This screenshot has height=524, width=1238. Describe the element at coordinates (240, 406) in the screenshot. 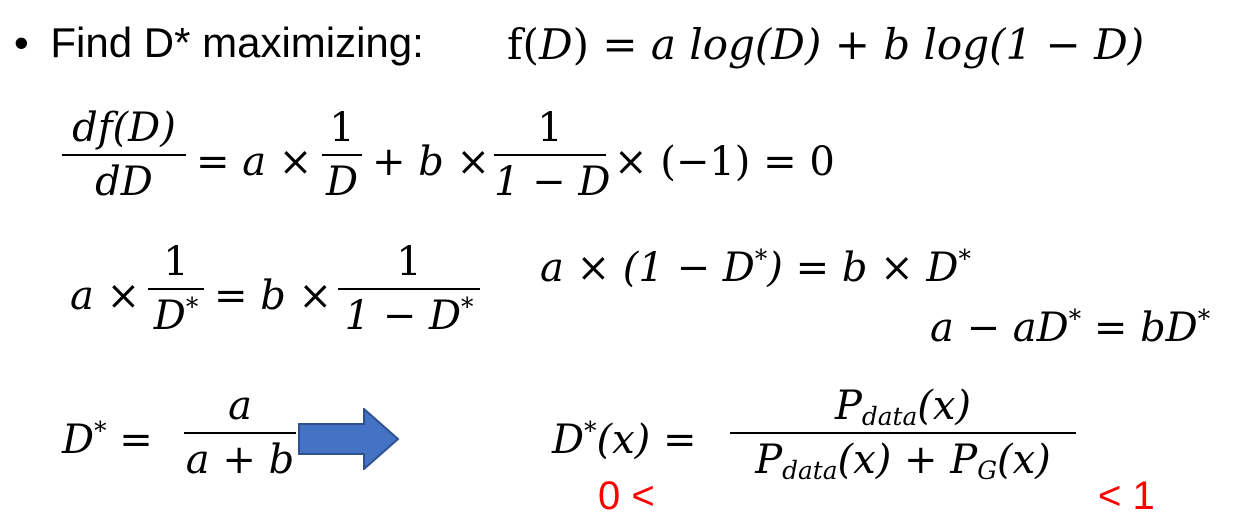

I see `row3-dstar-num: a` at that location.